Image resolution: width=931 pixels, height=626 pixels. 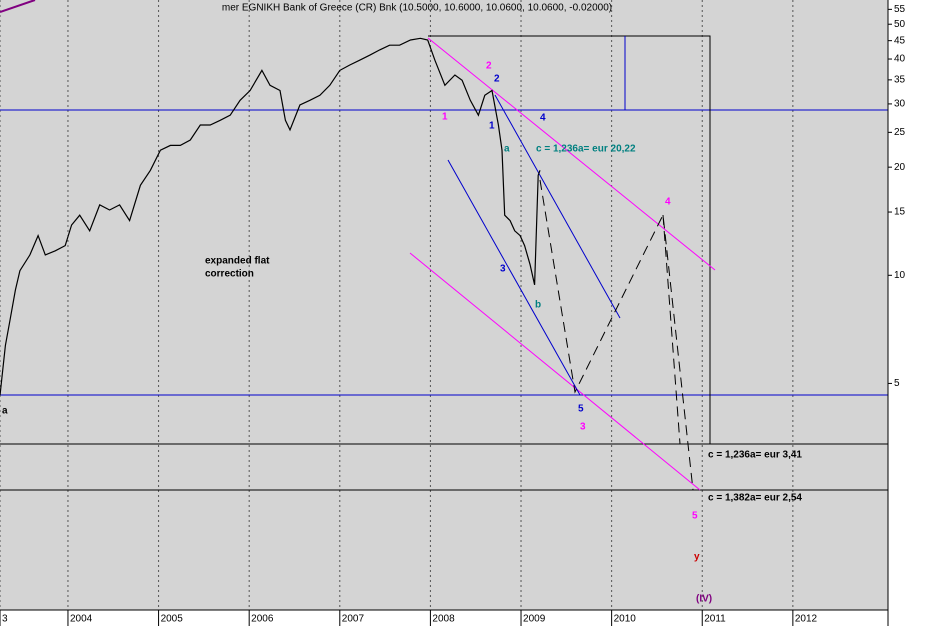 I want to click on y-tick-label: 15, so click(x=900, y=212).